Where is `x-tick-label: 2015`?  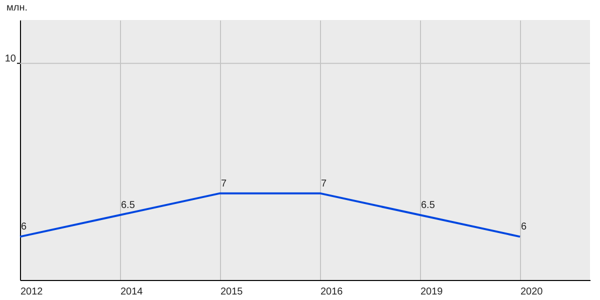
x-tick-label: 2015 is located at coordinates (232, 292).